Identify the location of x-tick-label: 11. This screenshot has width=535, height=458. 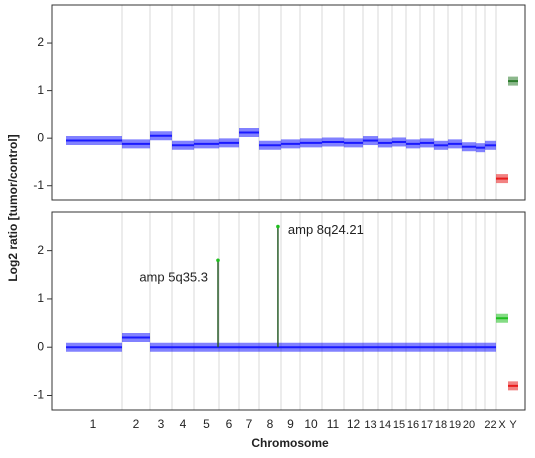
(333, 424).